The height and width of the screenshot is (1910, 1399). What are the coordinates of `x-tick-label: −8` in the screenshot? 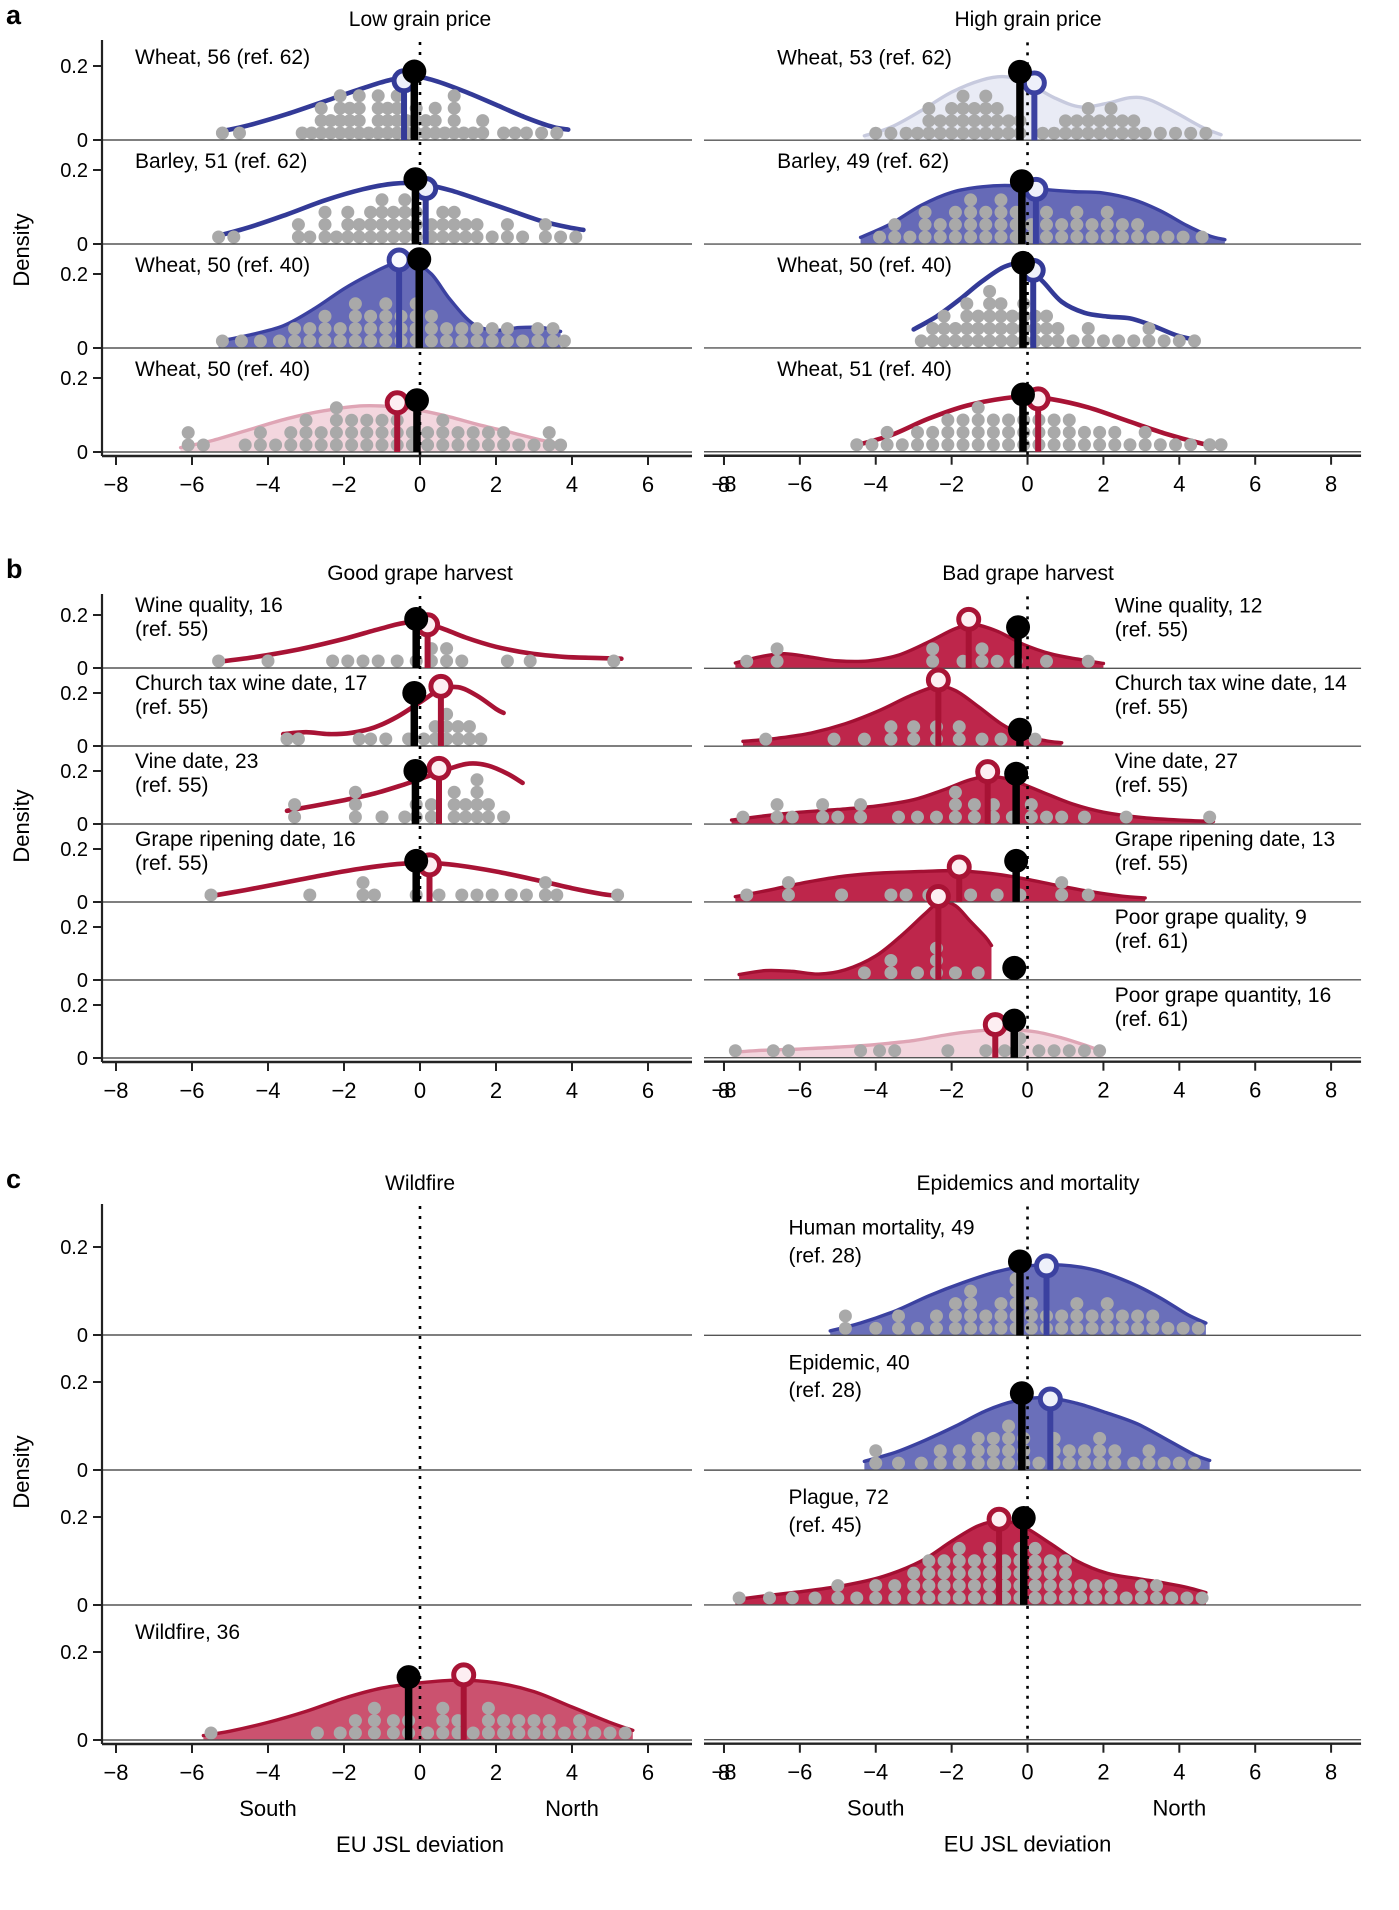 It's located at (115, 1772).